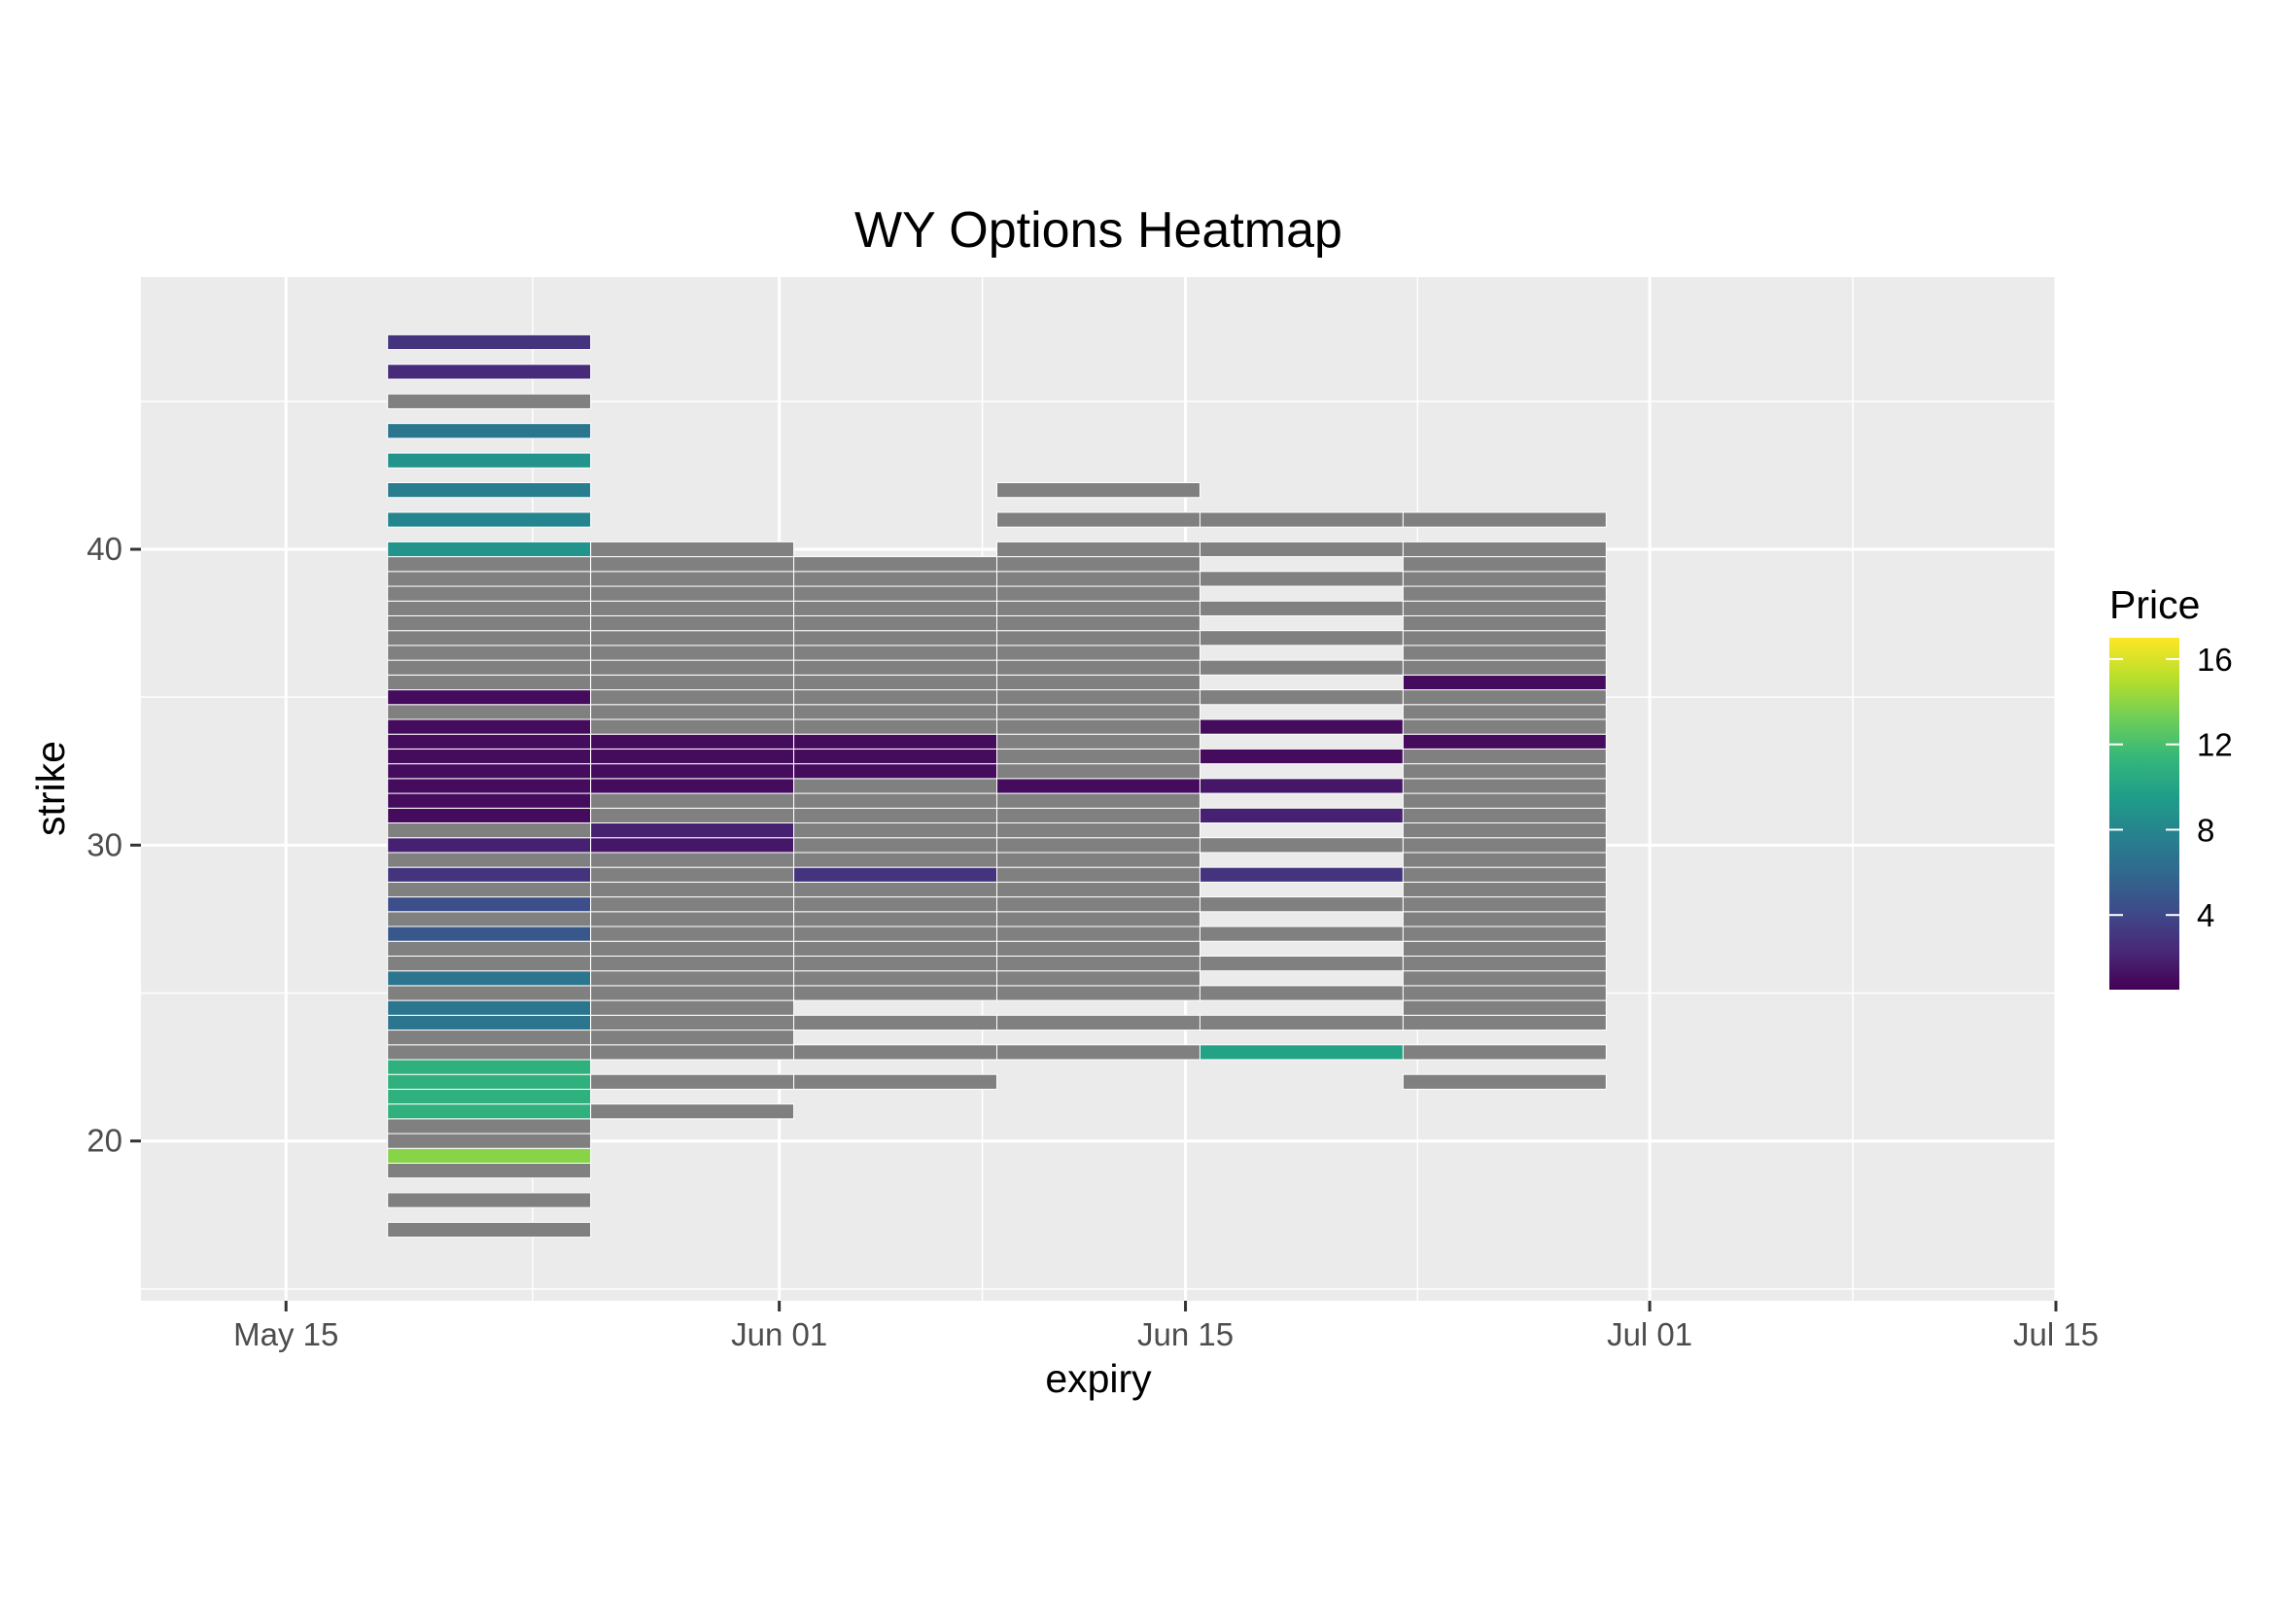  I want to click on legend-title: Price, so click(2154, 604).